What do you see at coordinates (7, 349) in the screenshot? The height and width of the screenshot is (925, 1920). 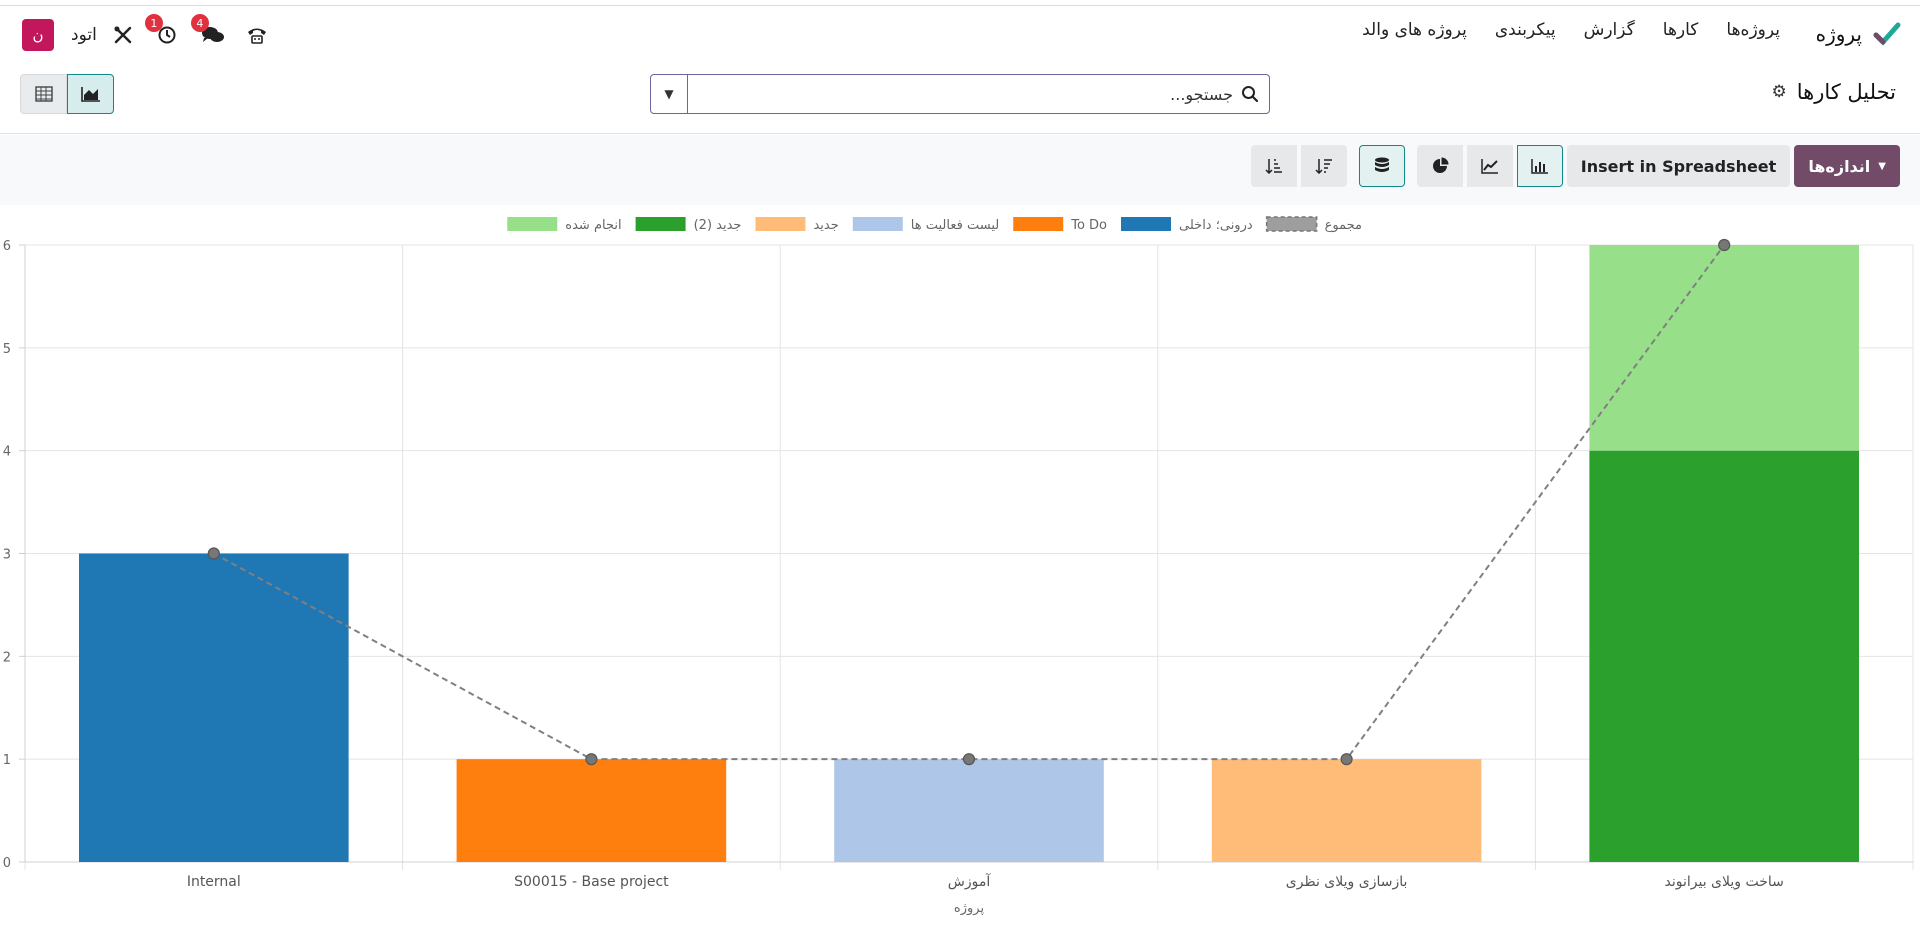 I see `y-tick-label: 5` at bounding box center [7, 349].